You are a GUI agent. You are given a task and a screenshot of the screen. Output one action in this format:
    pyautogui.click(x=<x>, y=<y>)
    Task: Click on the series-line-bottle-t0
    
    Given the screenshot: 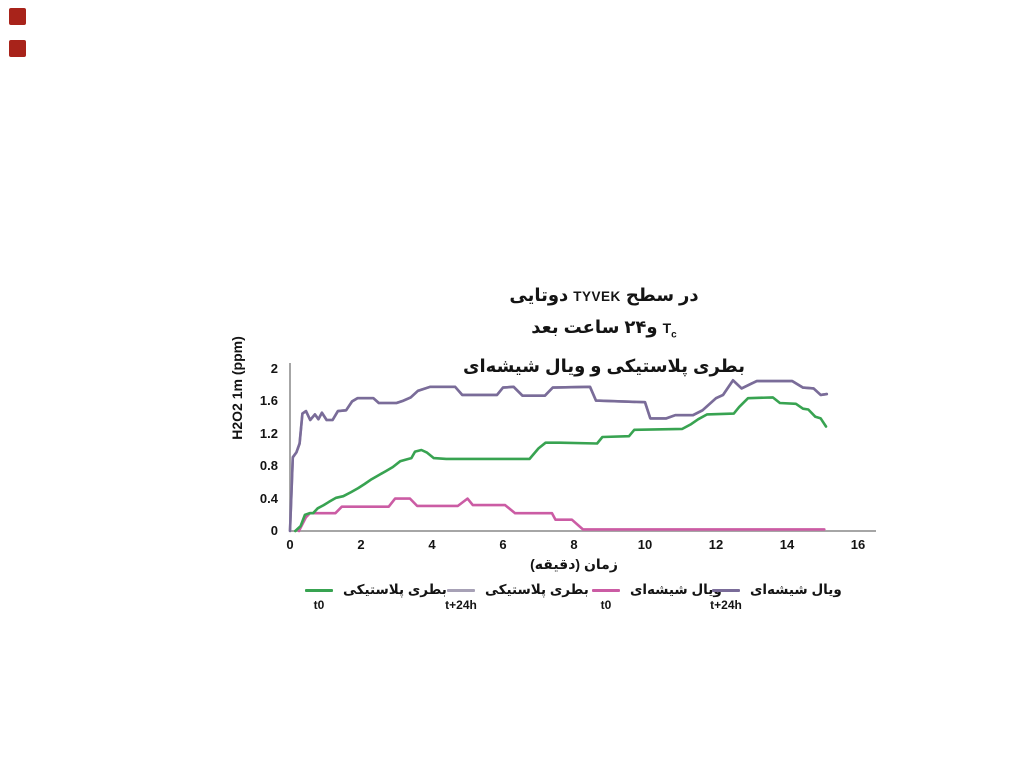 What is the action you would take?
    pyautogui.click(x=560, y=464)
    